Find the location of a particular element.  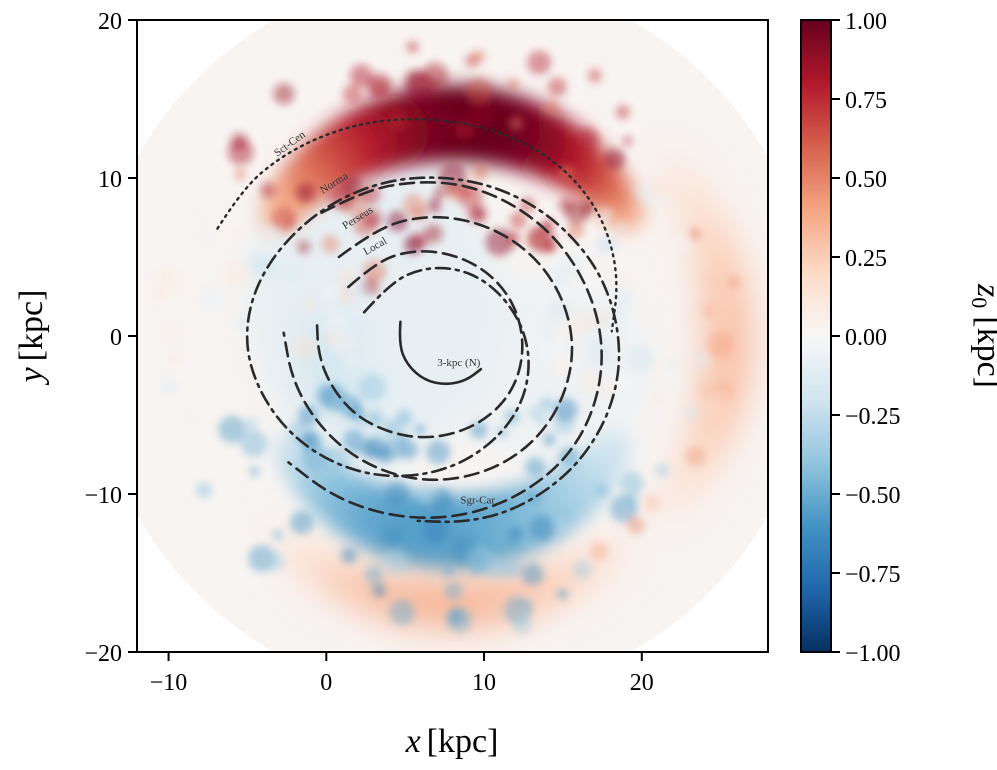

x-tick-label: 0 is located at coordinates (326, 683).